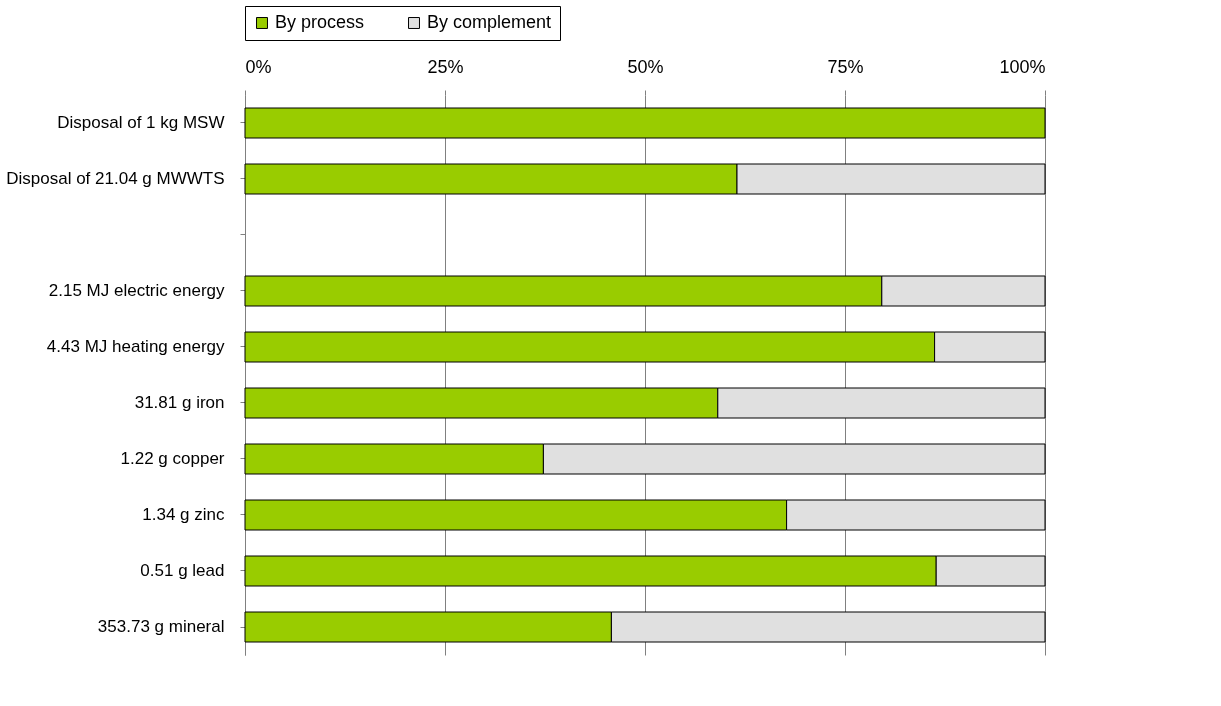 The image size is (1221, 706). Describe the element at coordinates (135, 346) in the screenshot. I see `y-tick-label: 4.43 MJ heating energy` at that location.